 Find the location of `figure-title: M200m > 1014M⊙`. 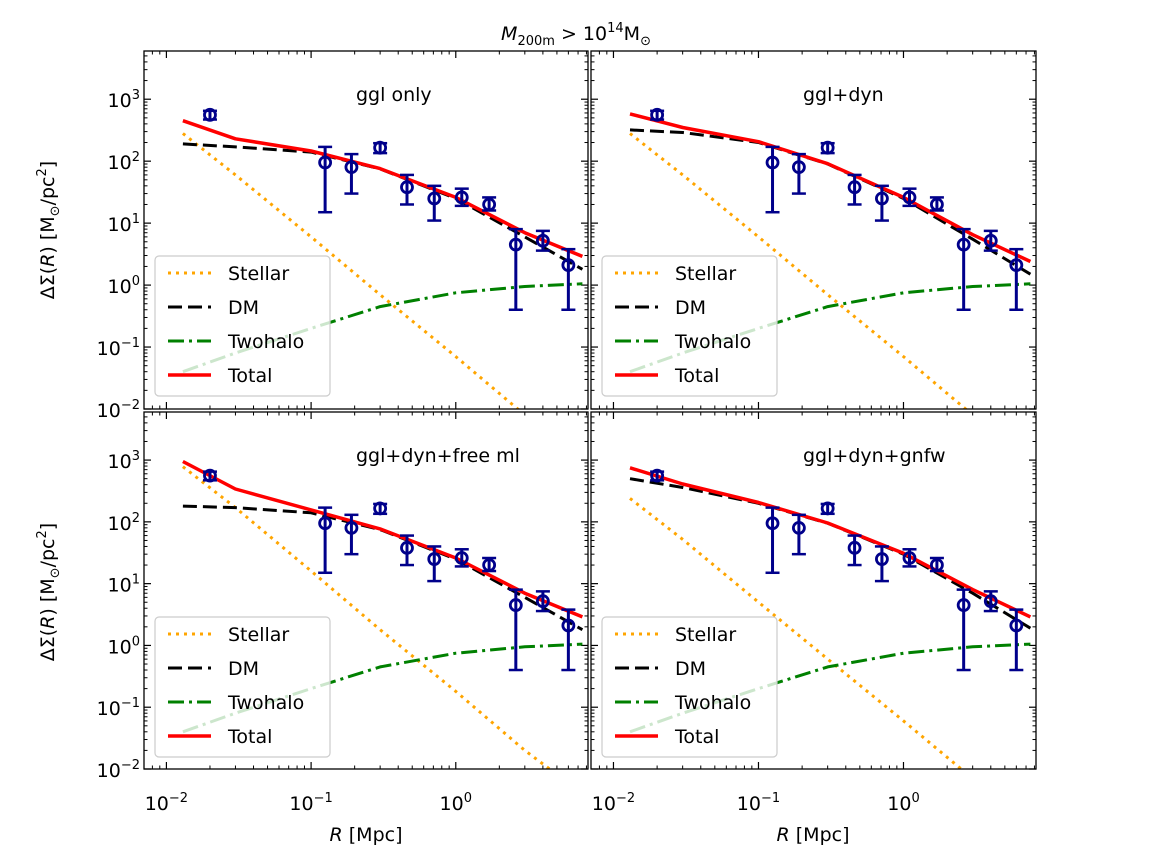

figure-title: M200m > 1014M⊙ is located at coordinates (576, 35).